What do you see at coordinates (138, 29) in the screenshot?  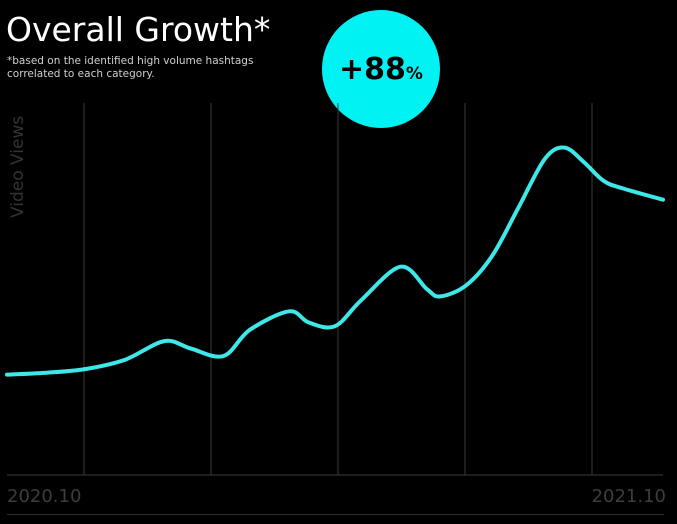 I see `chart-title: Overall Growth*` at bounding box center [138, 29].